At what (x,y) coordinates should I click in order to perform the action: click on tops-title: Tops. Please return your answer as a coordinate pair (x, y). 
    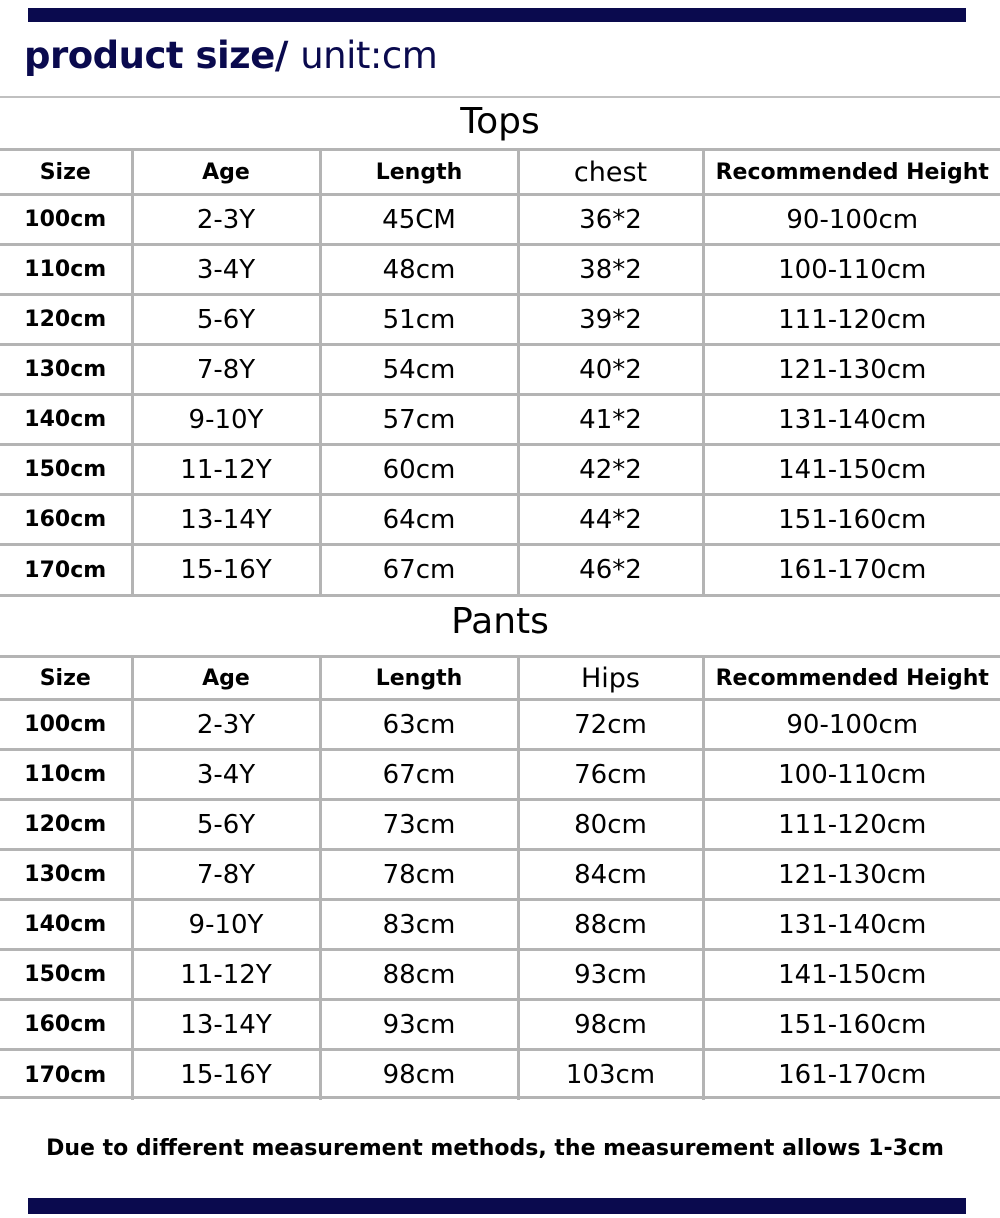
    Looking at the image, I should click on (500, 122).